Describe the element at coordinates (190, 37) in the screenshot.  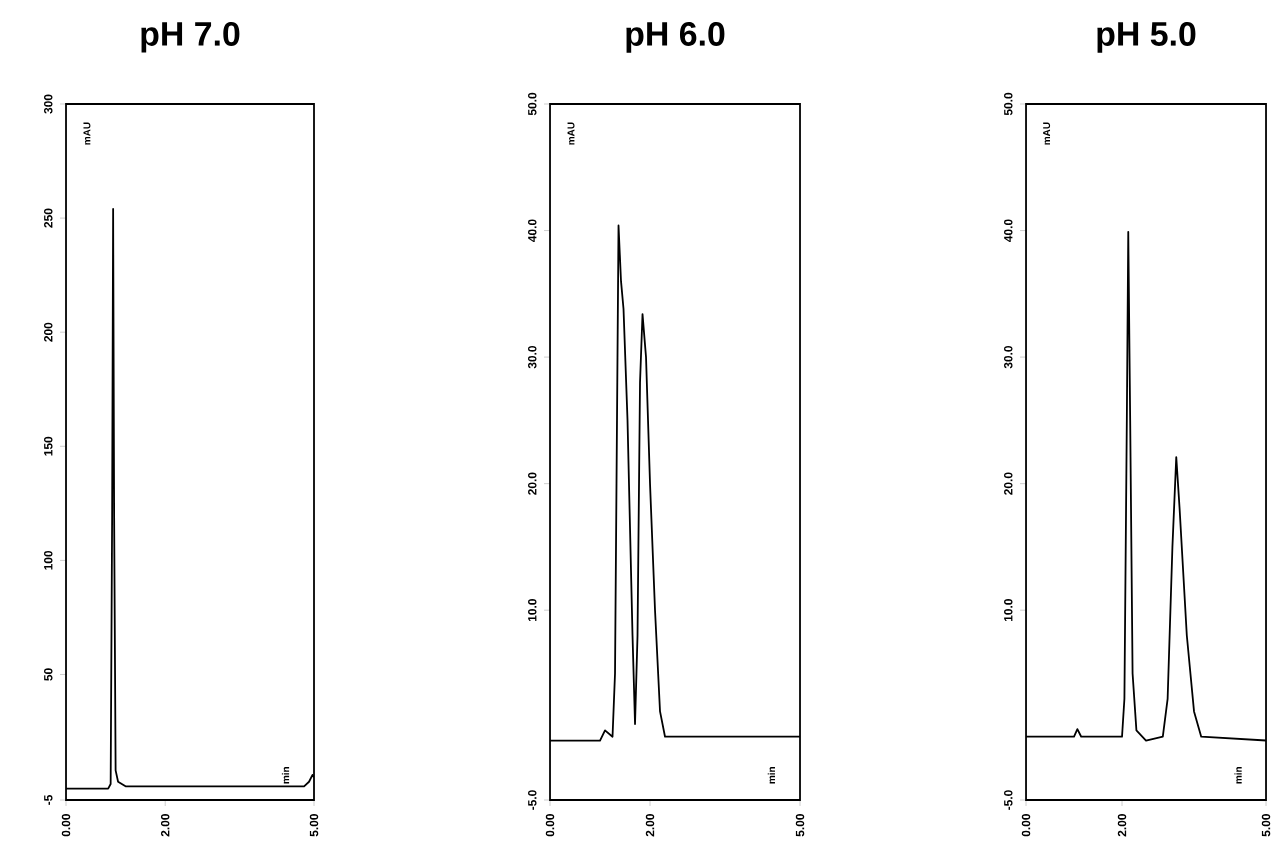
I see `chart-title: pH 7.0` at that location.